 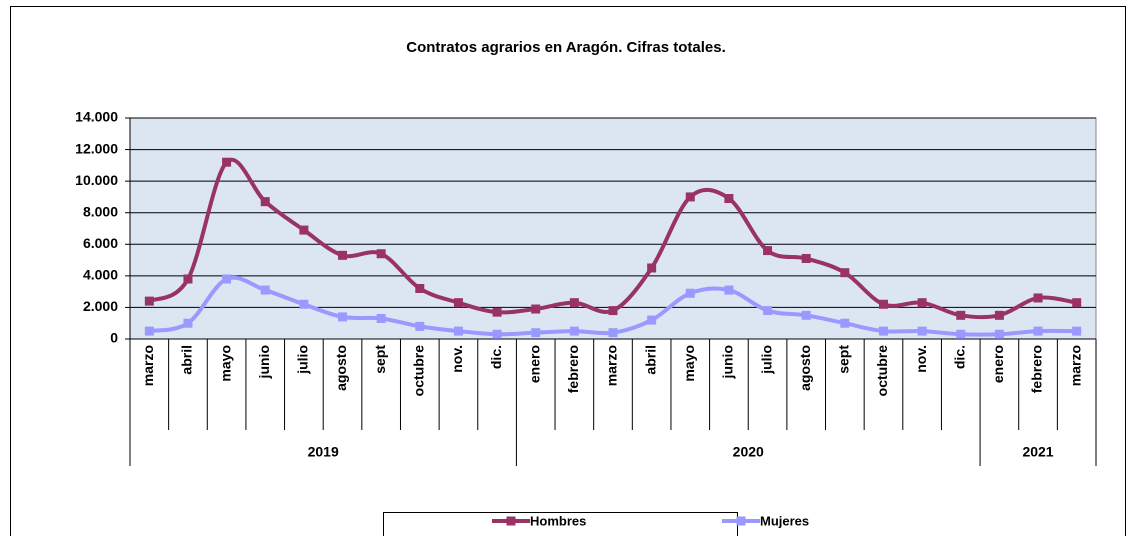 I want to click on y-tick-label: 10.000, so click(x=96, y=180).